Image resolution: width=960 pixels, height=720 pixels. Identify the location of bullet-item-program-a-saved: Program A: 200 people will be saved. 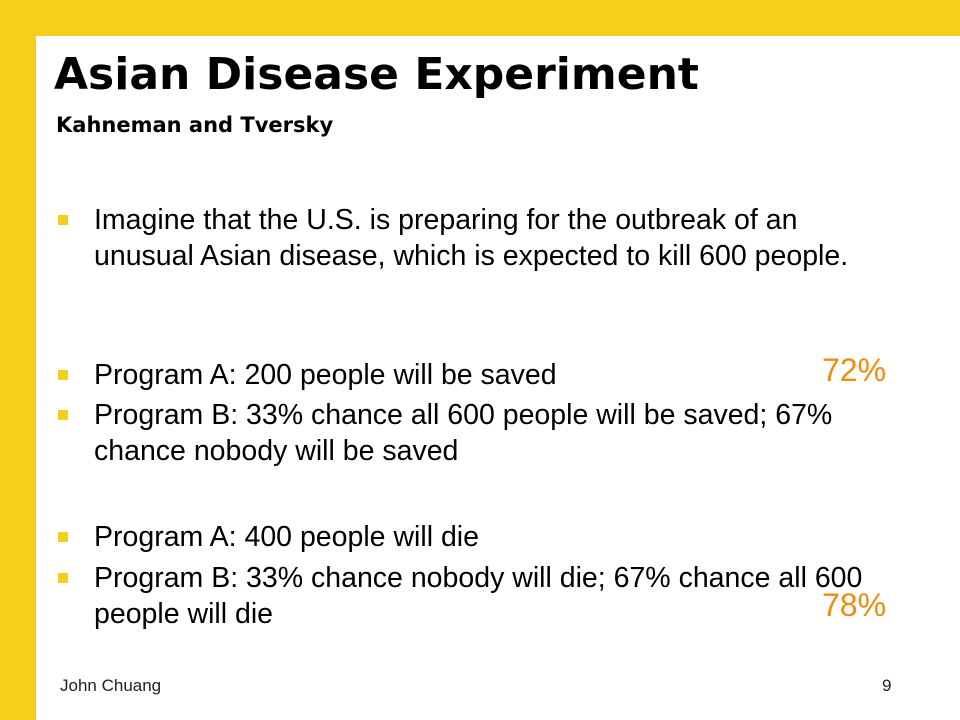
(473, 375).